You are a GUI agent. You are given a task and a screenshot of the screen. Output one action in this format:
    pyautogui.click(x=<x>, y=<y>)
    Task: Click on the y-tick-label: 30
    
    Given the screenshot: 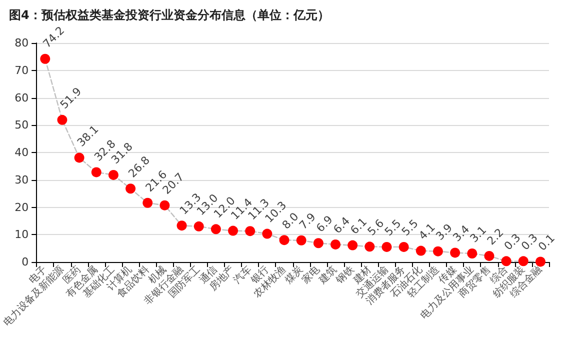 What is the action you would take?
    pyautogui.click(x=21, y=179)
    